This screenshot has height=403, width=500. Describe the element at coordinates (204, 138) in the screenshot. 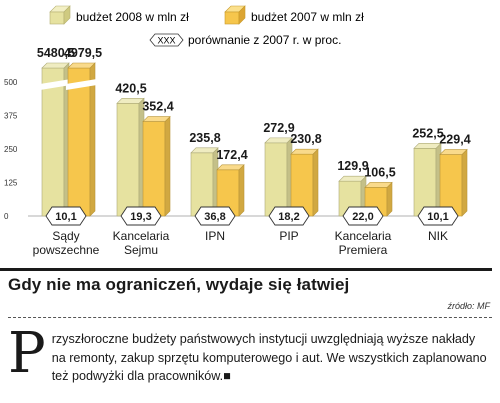

I see `value-label: 235,8` at that location.